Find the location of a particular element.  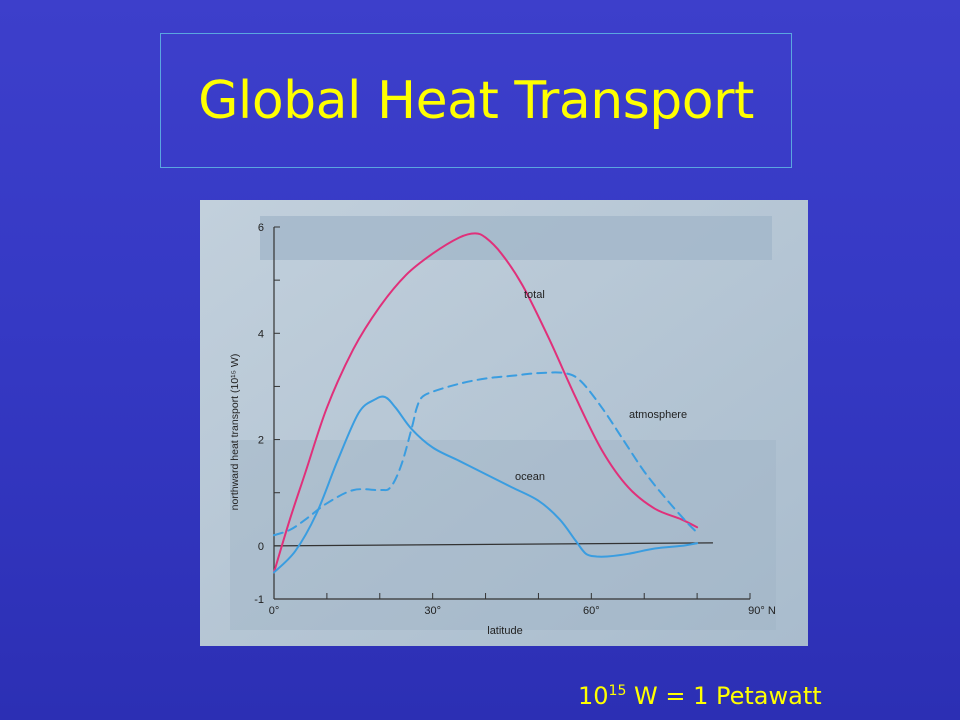

units-footnote: 1015 W = 1 Petawatt is located at coordinates (700, 696).